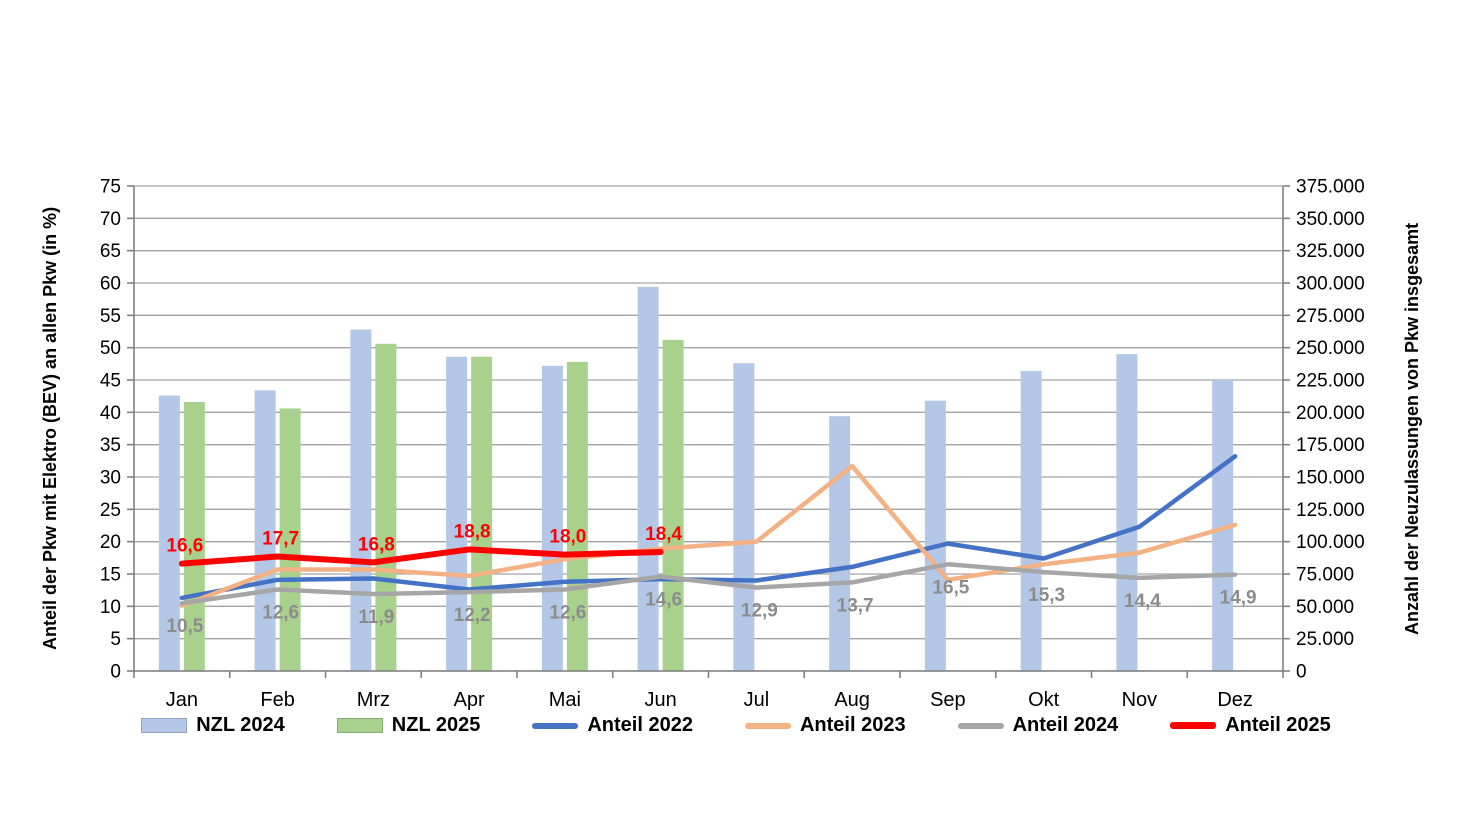 The height and width of the screenshot is (828, 1472). What do you see at coordinates (376, 617) in the screenshot?
I see `label-anteil-2024-mrz: 11,9` at bounding box center [376, 617].